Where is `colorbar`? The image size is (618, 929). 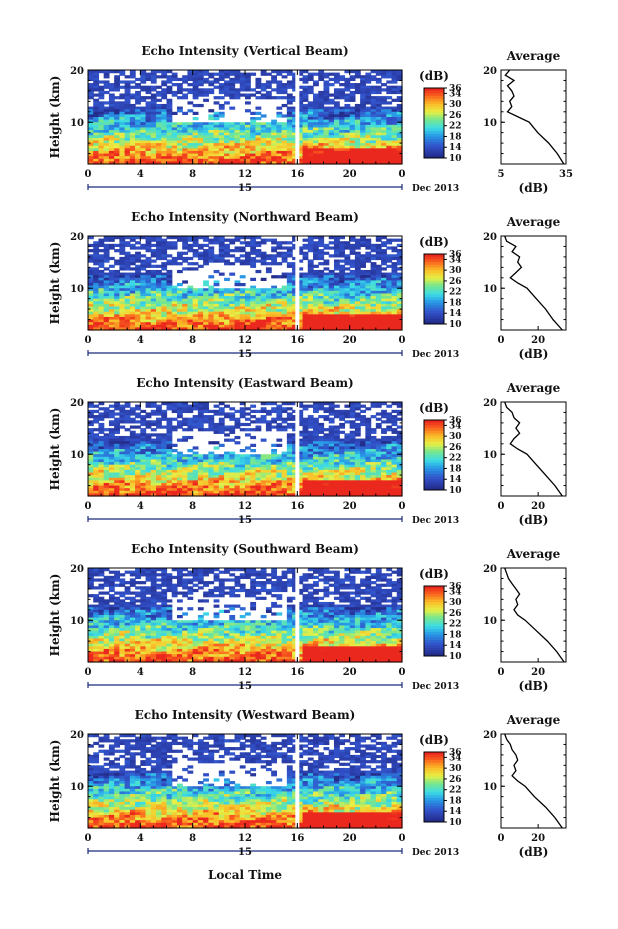 colorbar is located at coordinates (434, 289).